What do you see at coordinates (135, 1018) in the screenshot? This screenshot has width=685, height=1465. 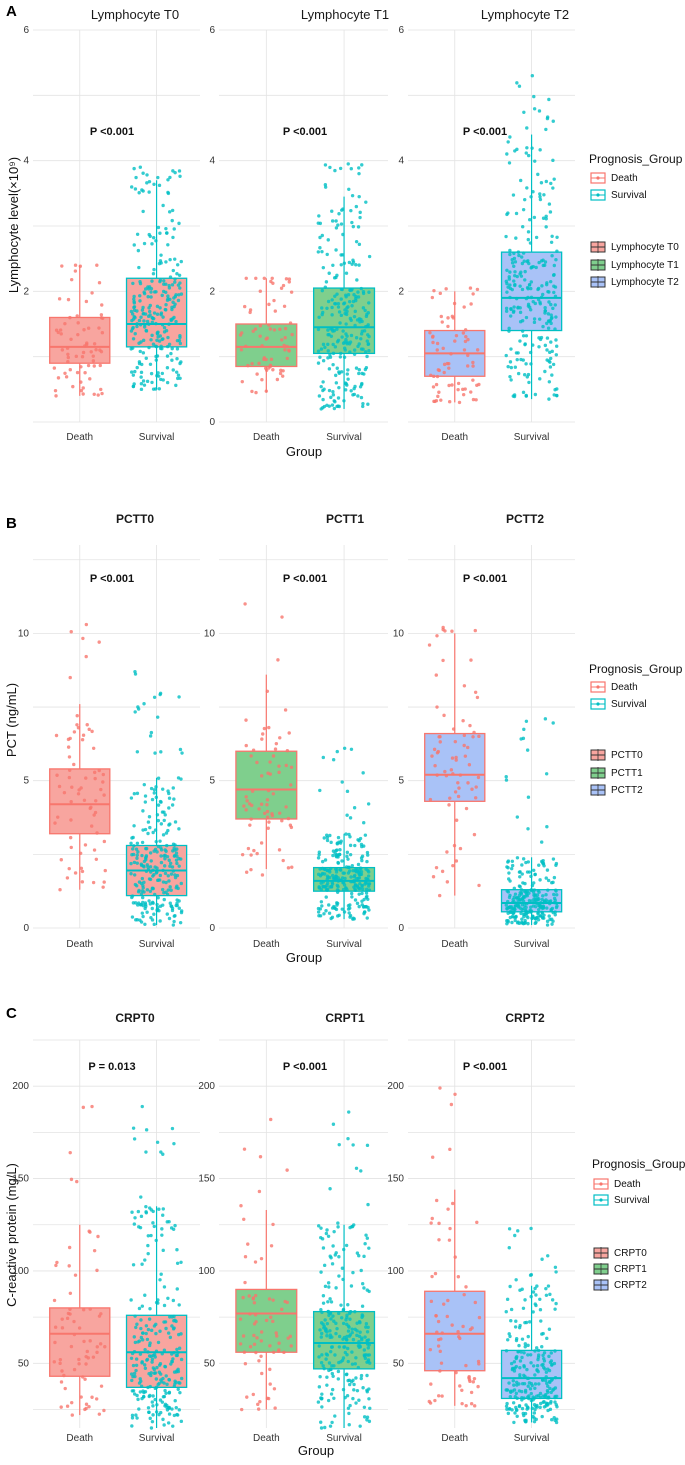 I see `panel-title: CRPT0` at bounding box center [135, 1018].